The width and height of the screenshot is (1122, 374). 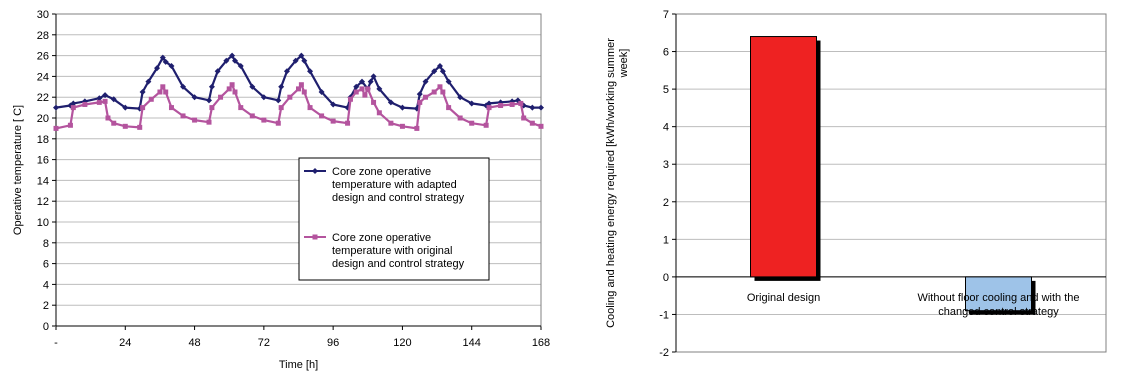 What do you see at coordinates (664, 315) in the screenshot?
I see `y-tick-label: -1` at bounding box center [664, 315].